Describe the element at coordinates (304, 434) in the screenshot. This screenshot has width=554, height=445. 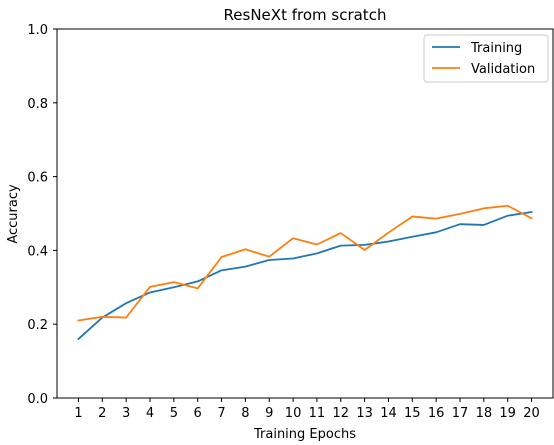
I see `x-axis-label: Training Epochs` at that location.